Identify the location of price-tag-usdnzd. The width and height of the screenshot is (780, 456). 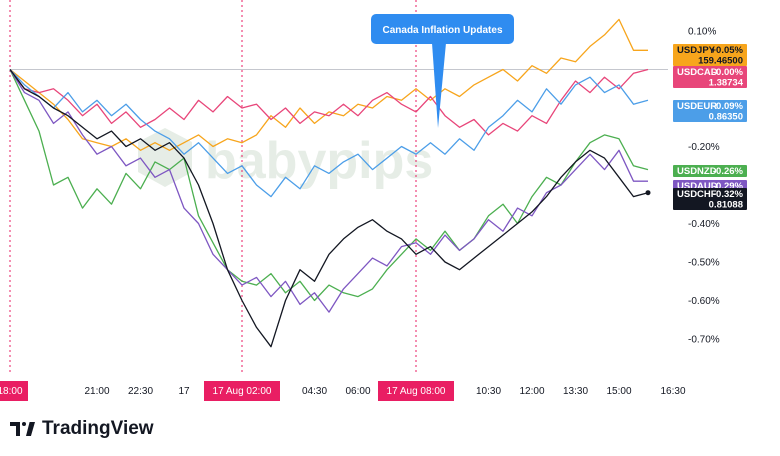
(710, 171).